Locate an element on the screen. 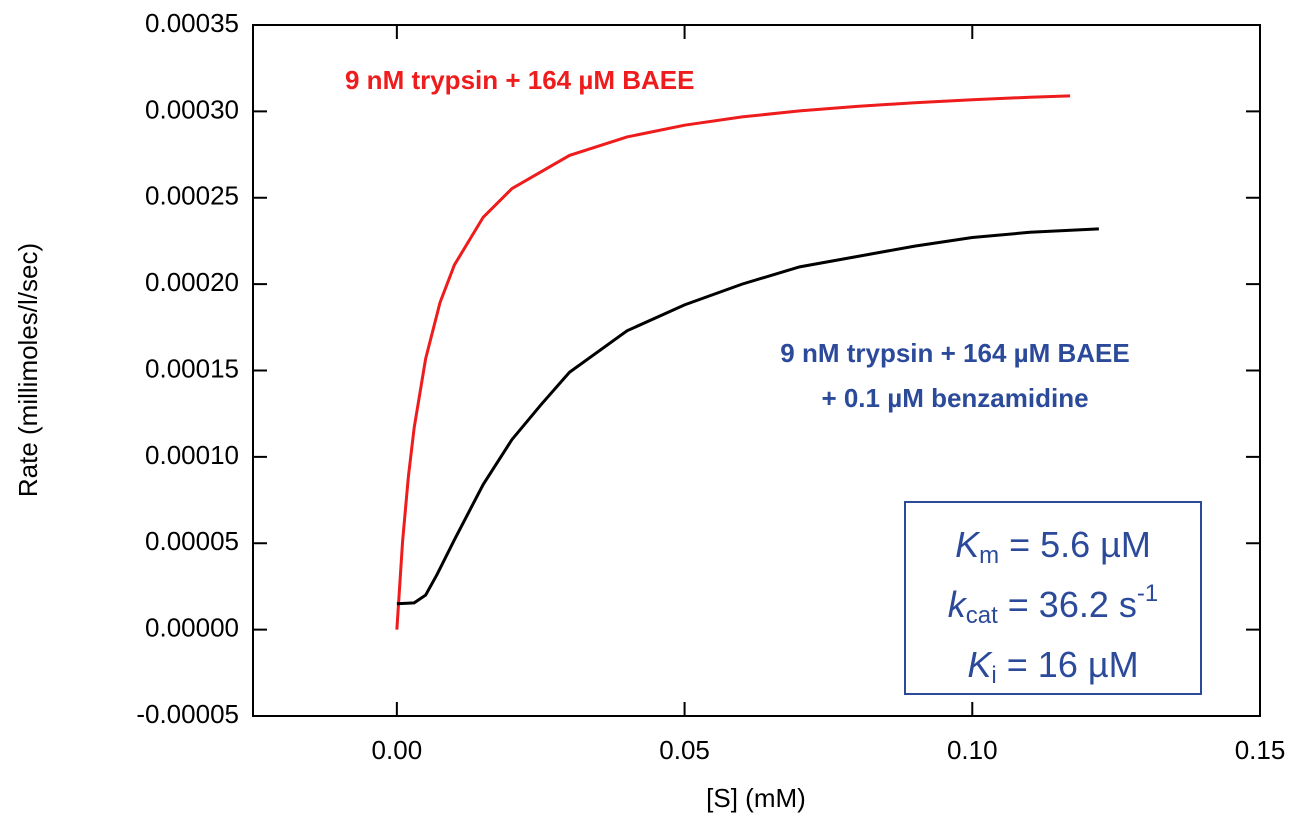  parameter: Ki = 16 µM is located at coordinates (1052, 667).